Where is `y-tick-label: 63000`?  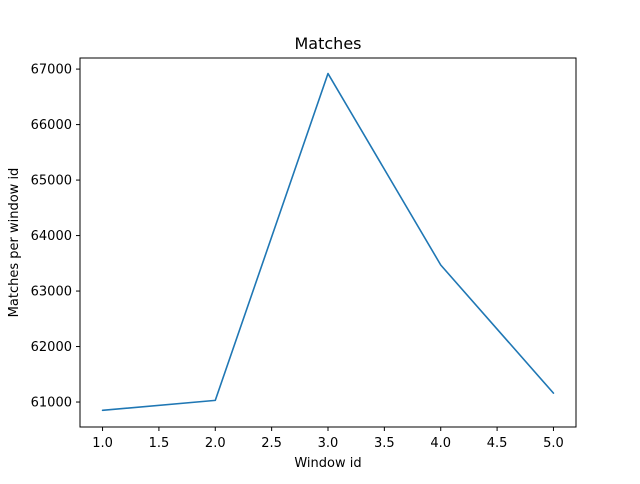
y-tick-label: 63000 is located at coordinates (51, 292).